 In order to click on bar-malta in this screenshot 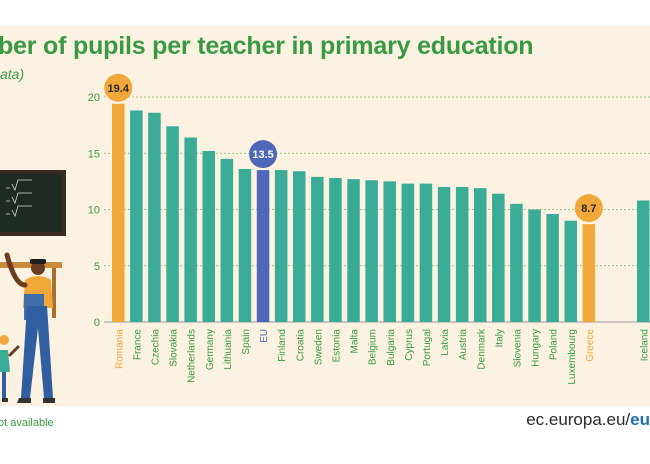, I will do `click(353, 250)`.